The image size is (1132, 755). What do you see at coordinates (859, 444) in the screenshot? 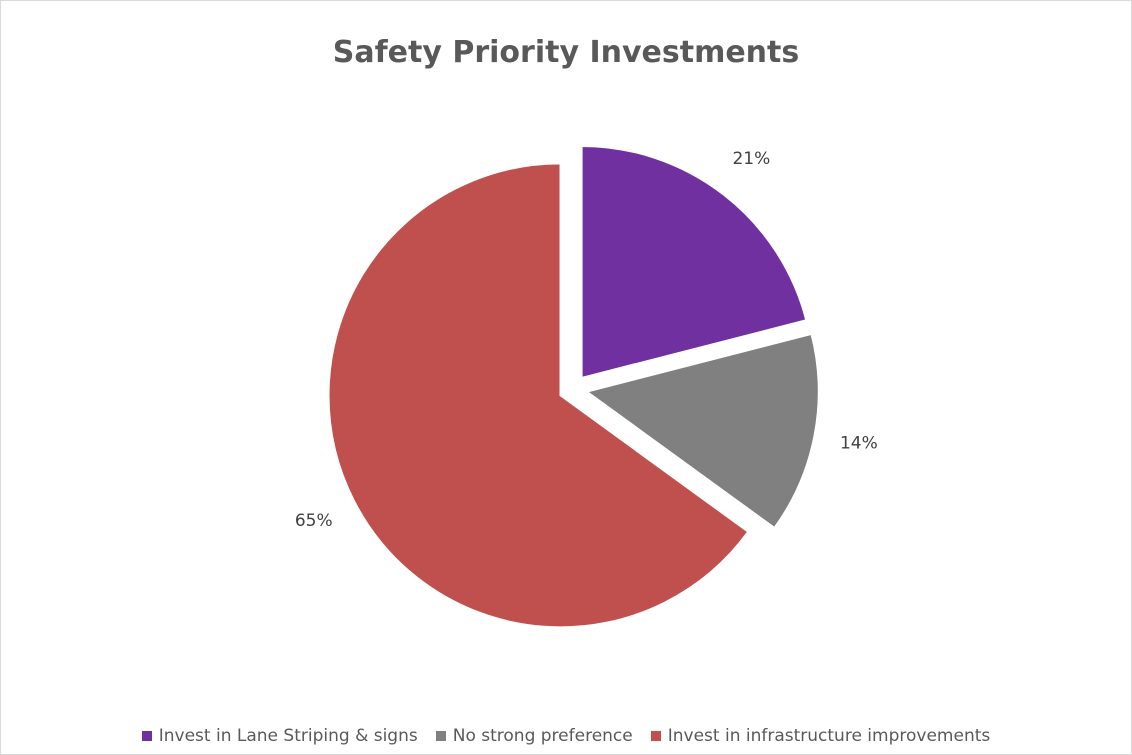
I see `data-label-no-strong-preference: 14%` at bounding box center [859, 444].